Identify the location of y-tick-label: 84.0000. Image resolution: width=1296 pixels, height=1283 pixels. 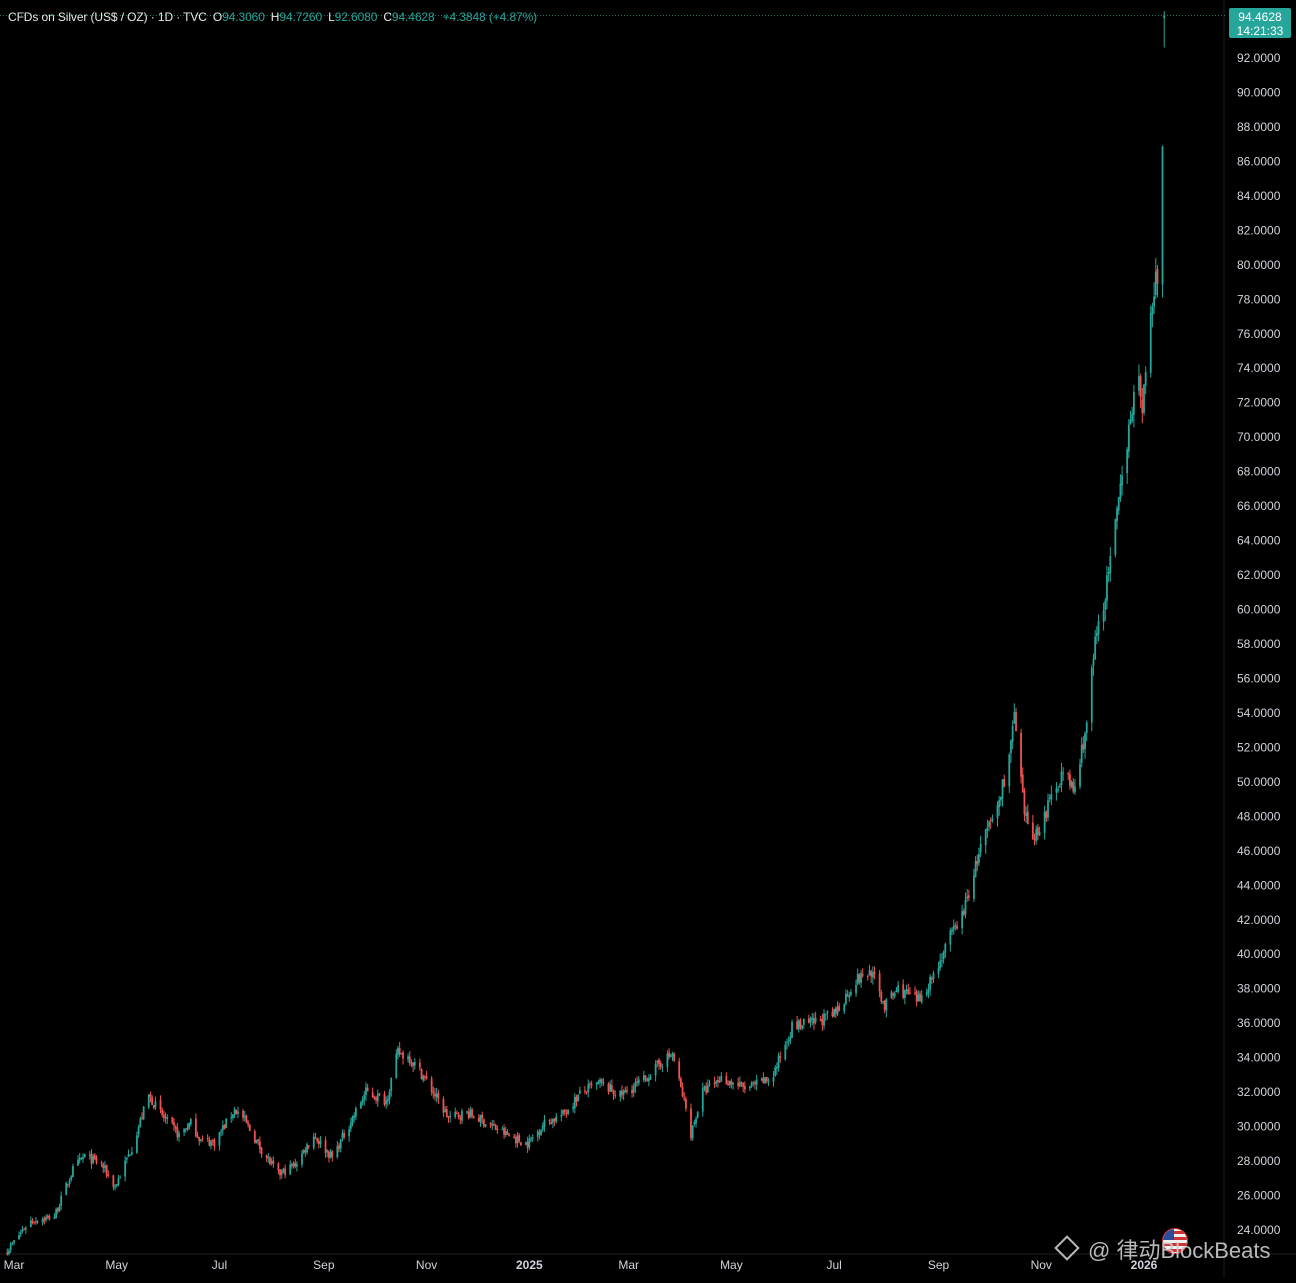
(1259, 196).